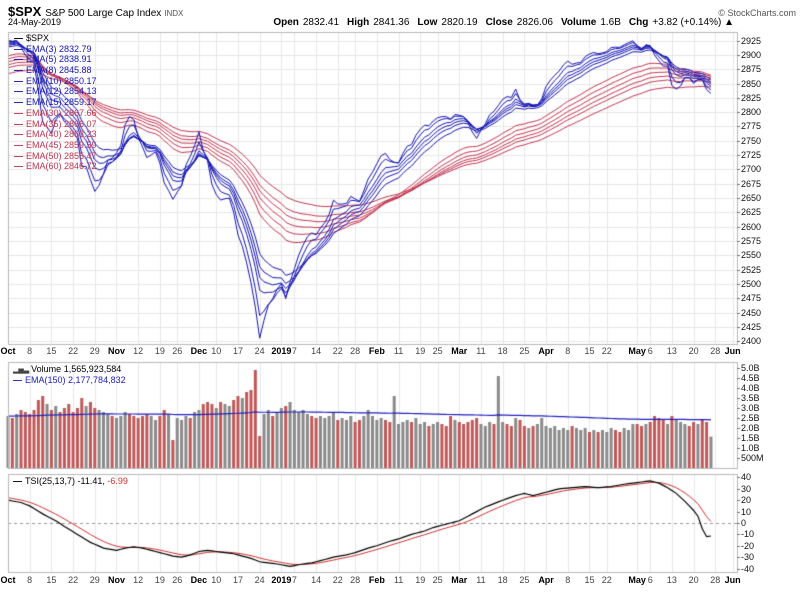 The height and width of the screenshot is (601, 800). What do you see at coordinates (30, 580) in the screenshot?
I see `x-tick-label: 8` at bounding box center [30, 580].